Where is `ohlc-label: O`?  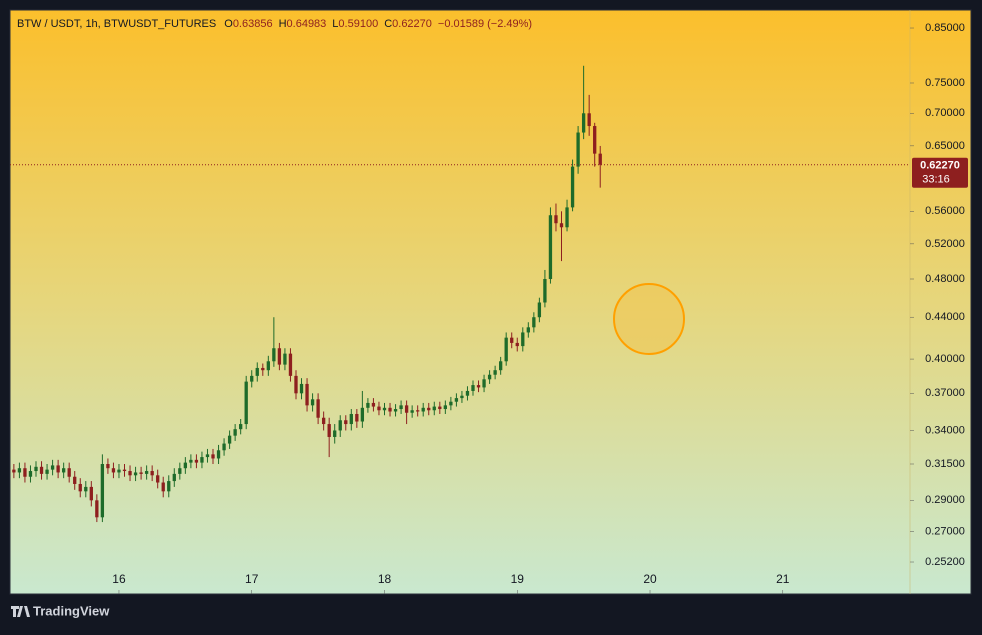
ohlc-label: O is located at coordinates (228, 24).